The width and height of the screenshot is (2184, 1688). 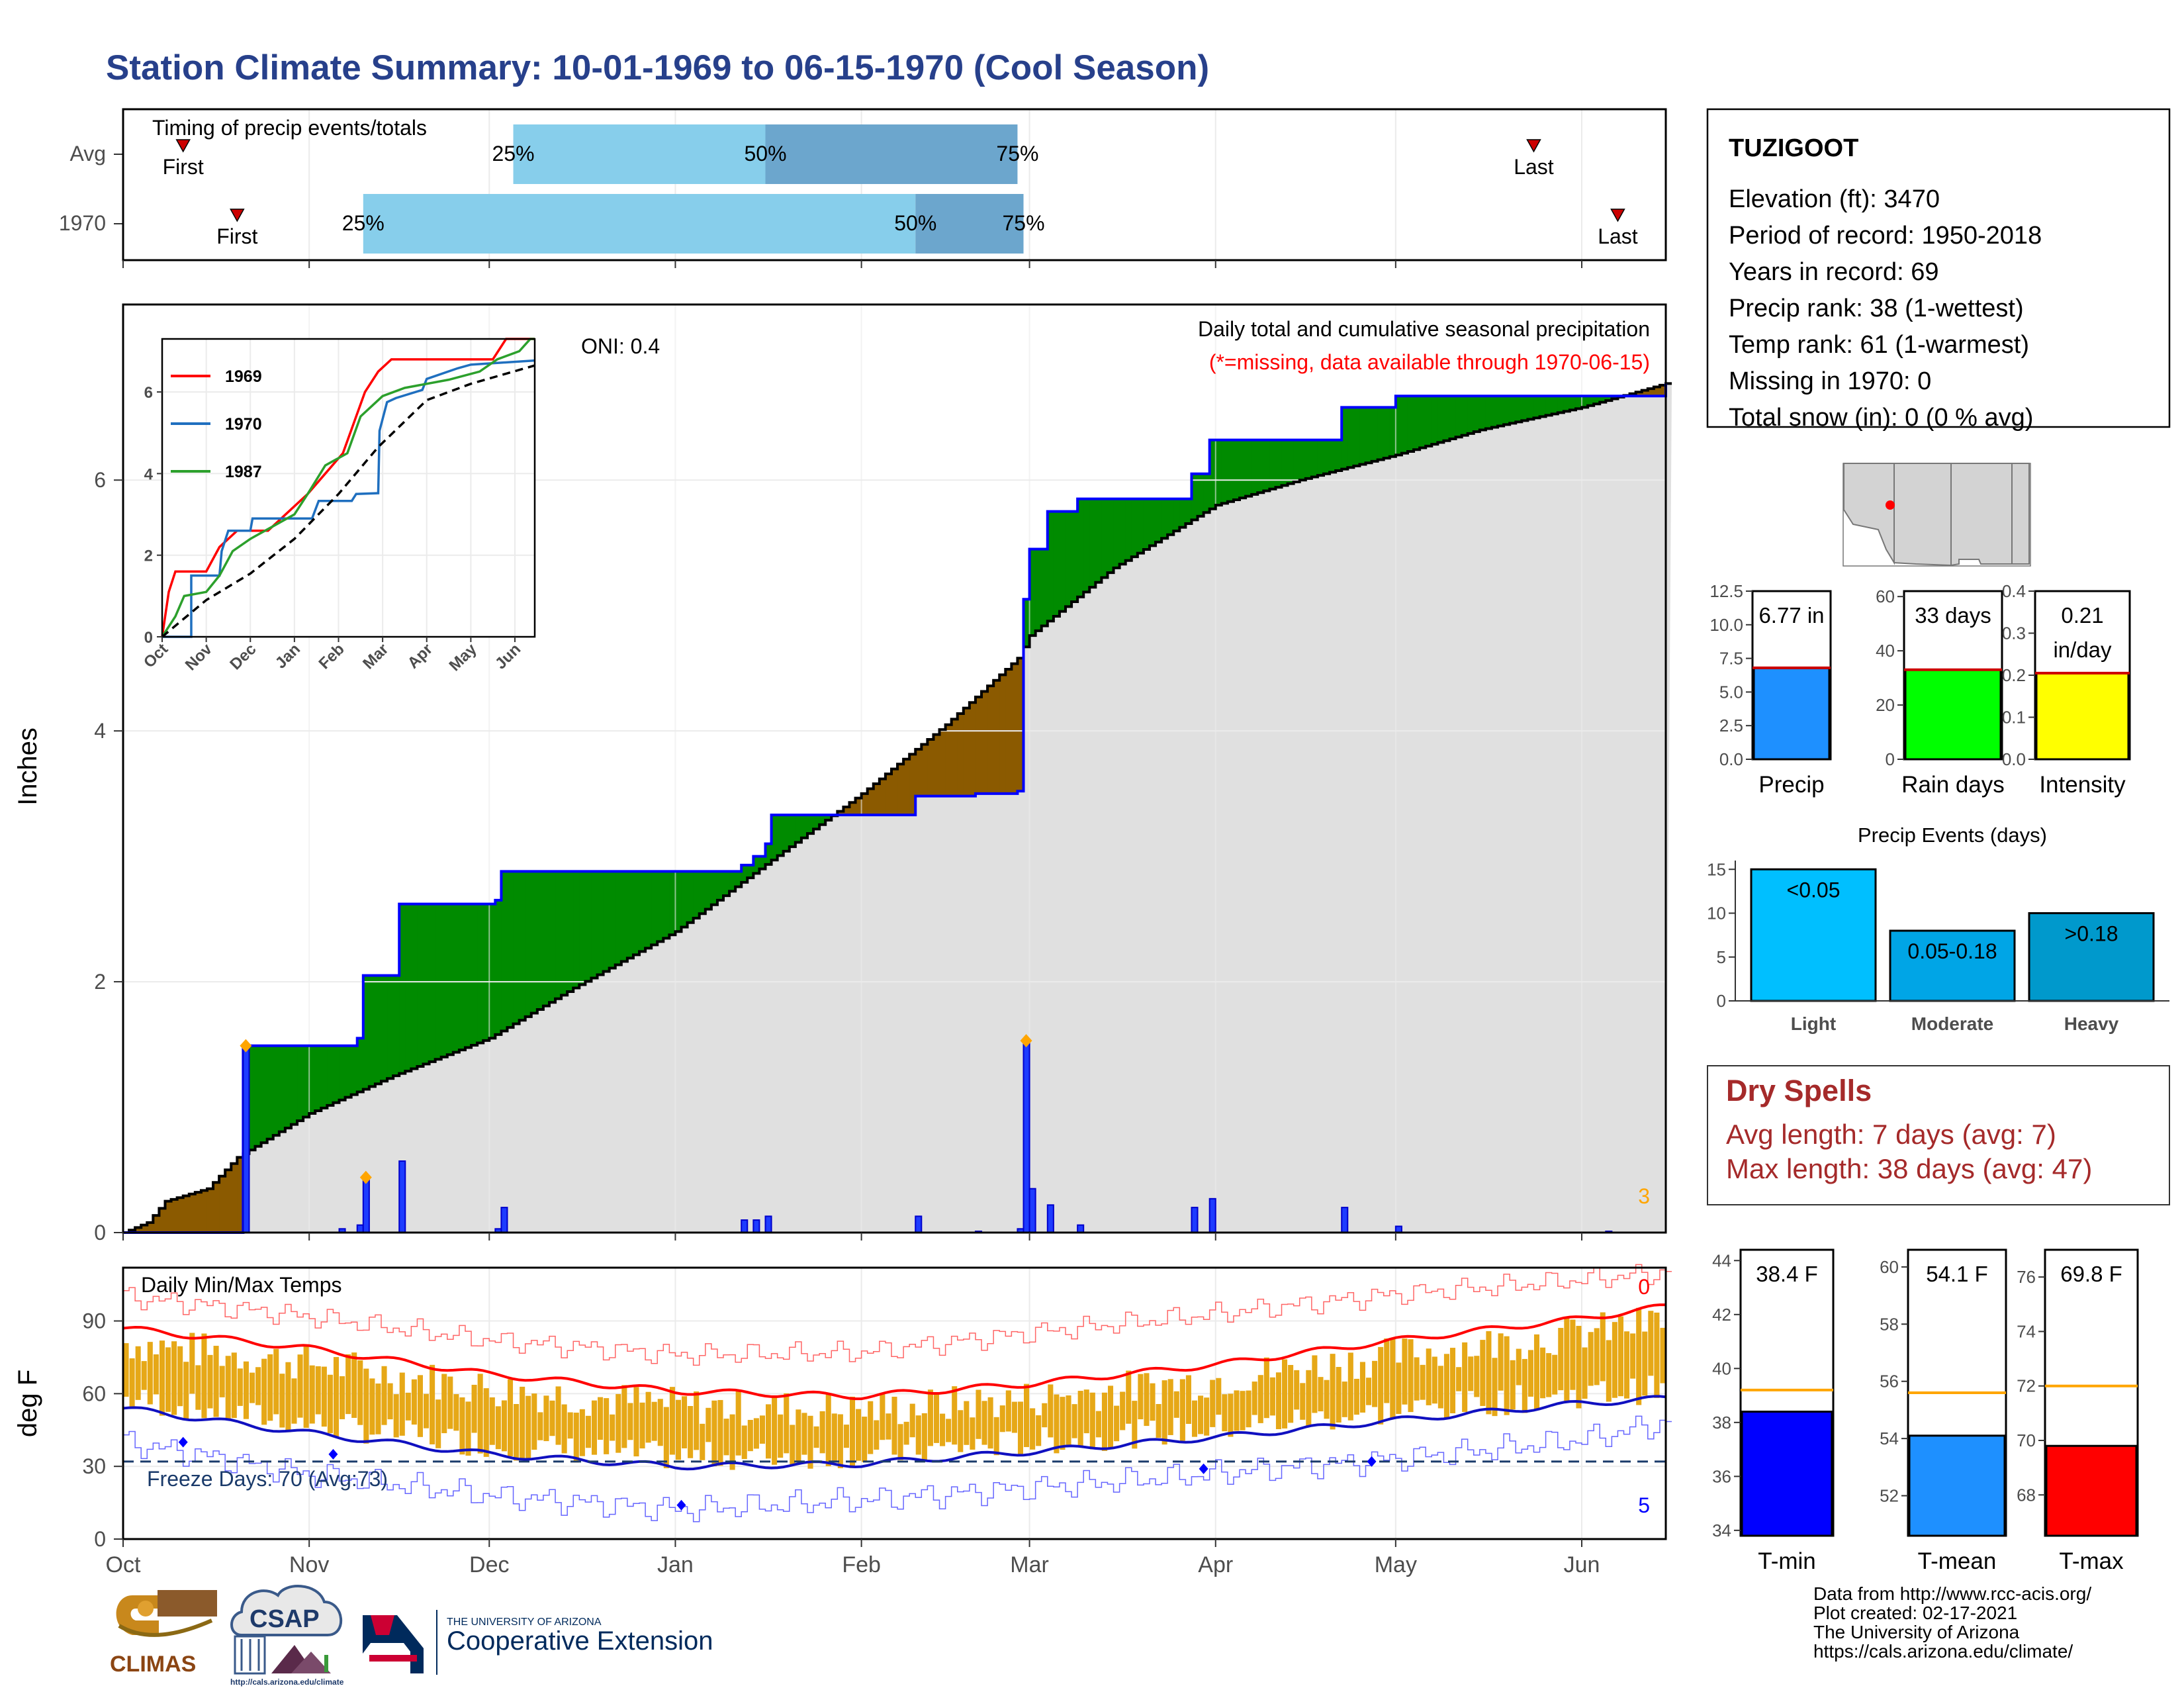 I want to click on inset-ytick-label: 6, so click(x=148, y=393).